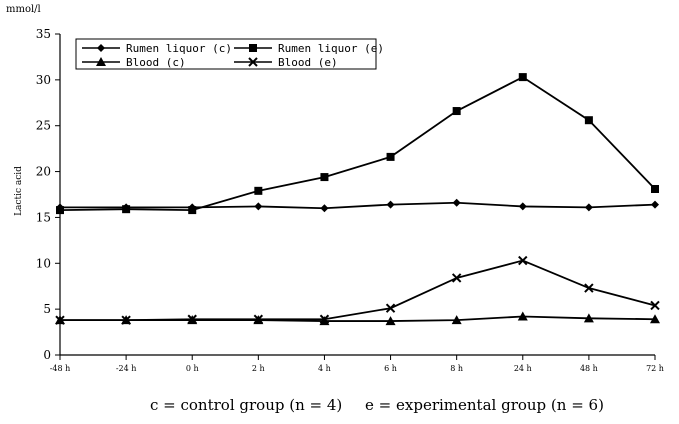  Describe the element at coordinates (156, 62) in the screenshot. I see `legend-label: Blood (c)` at that location.